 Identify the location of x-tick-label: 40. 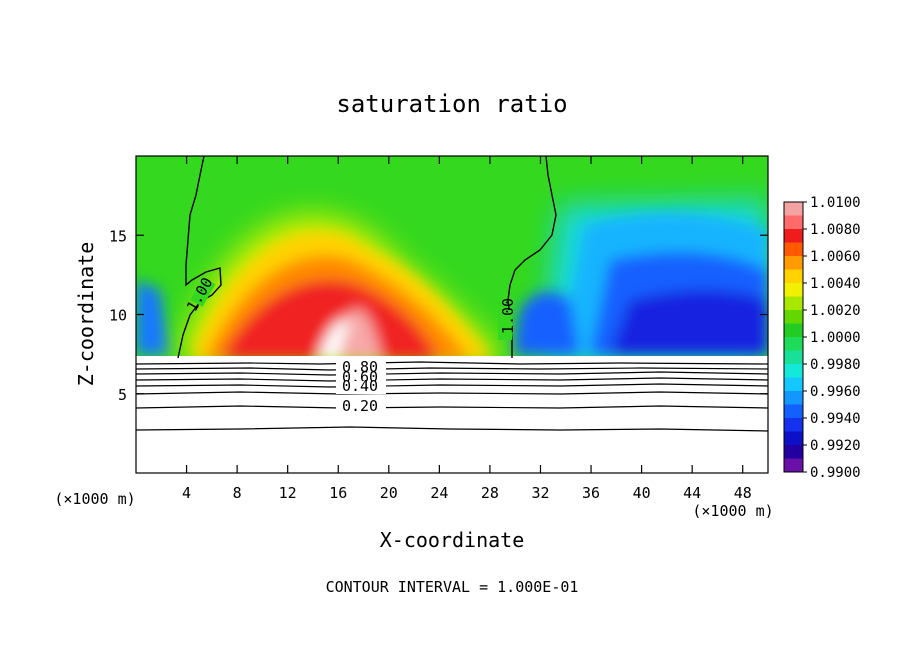
(642, 493).